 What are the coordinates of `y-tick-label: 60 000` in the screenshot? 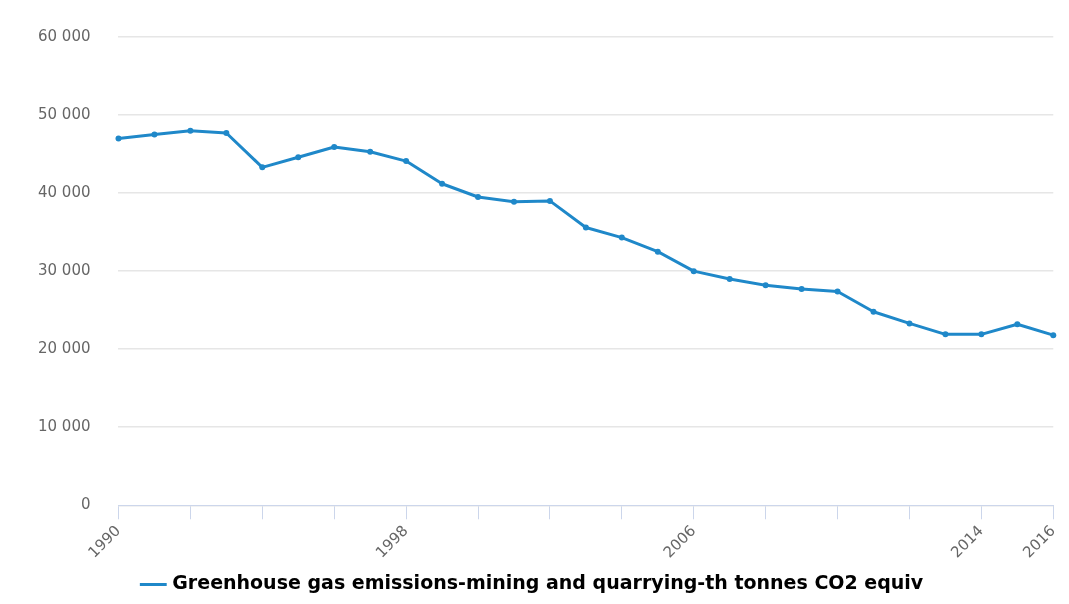 It's located at (64, 35).